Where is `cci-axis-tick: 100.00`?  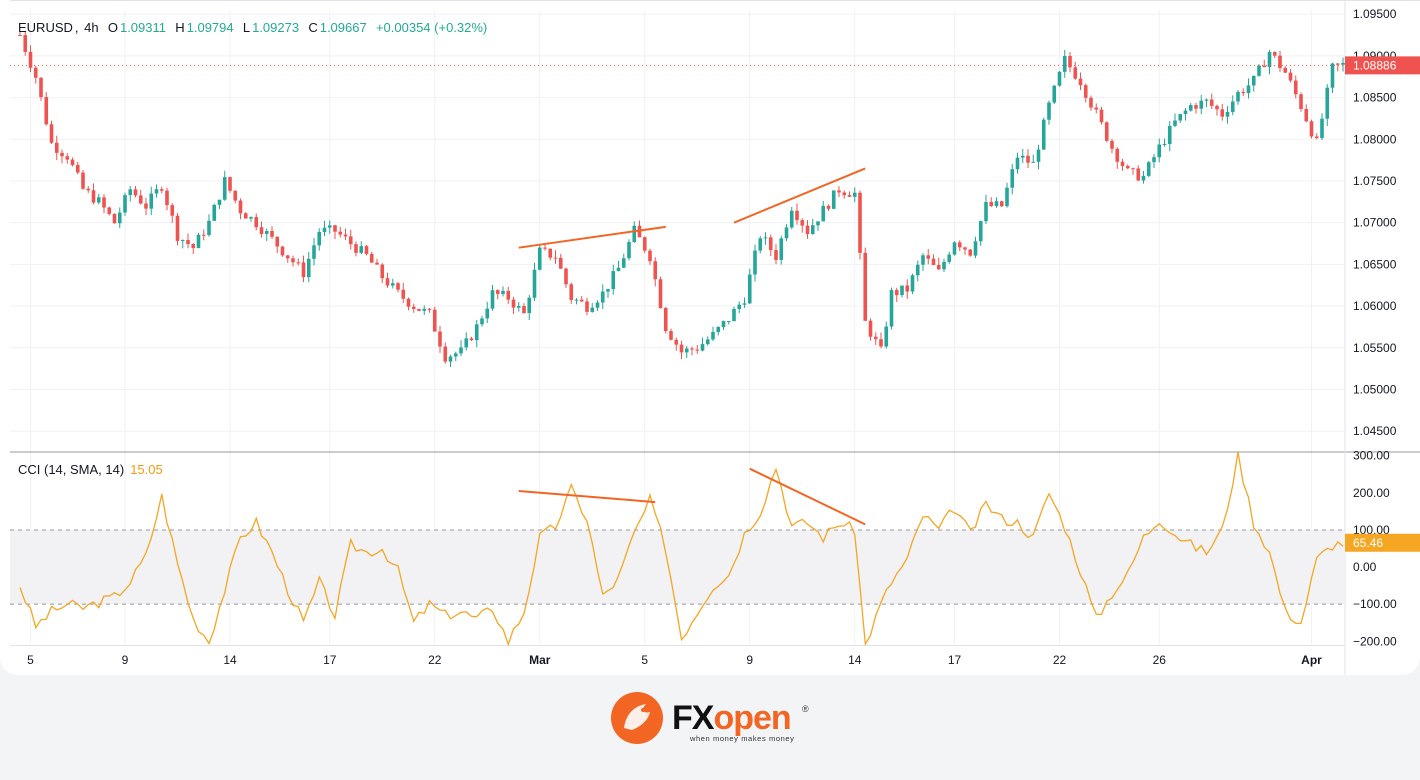
cci-axis-tick: 100.00 is located at coordinates (1371, 530).